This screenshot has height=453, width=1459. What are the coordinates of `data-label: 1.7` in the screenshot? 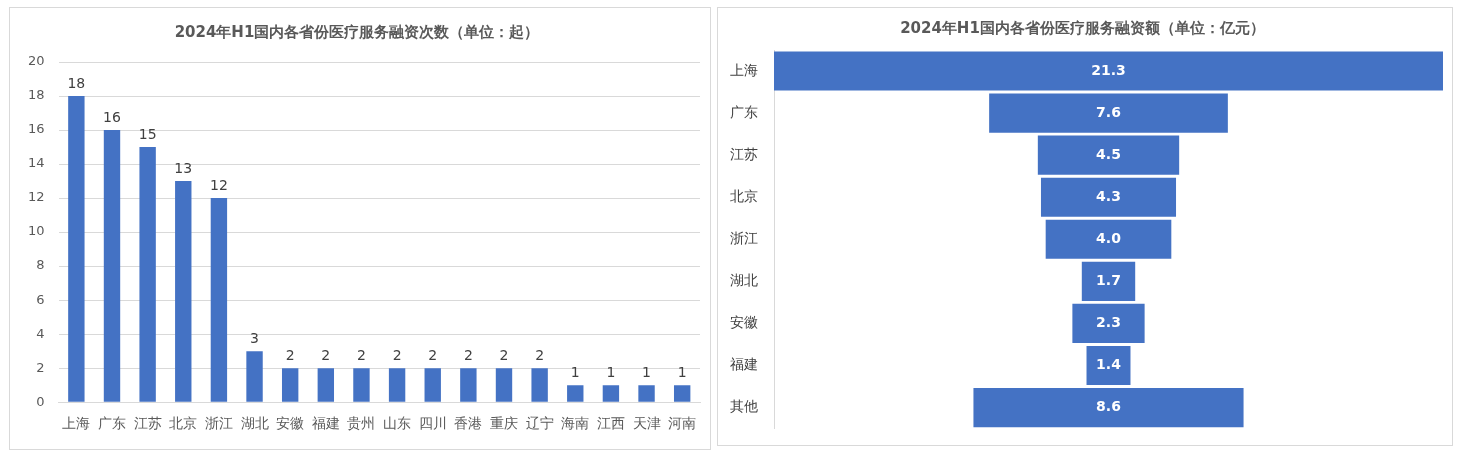 It's located at (1108, 280).